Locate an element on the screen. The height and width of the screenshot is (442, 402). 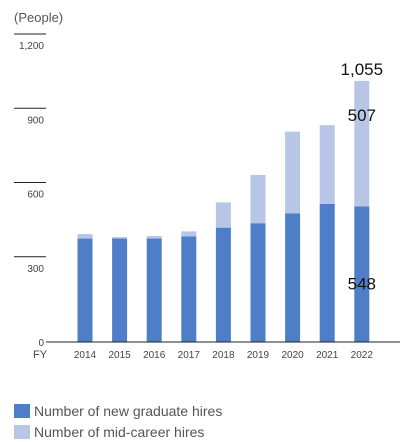
bar-mid-career-2020 is located at coordinates (293, 172).